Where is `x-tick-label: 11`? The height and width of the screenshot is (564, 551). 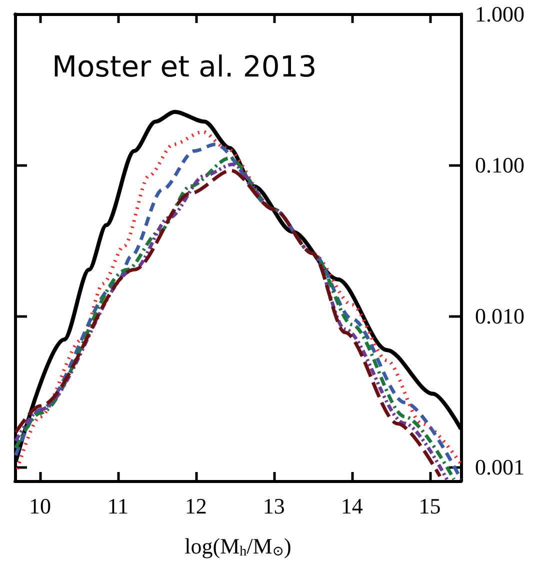
x-tick-label: 11 is located at coordinates (118, 506).